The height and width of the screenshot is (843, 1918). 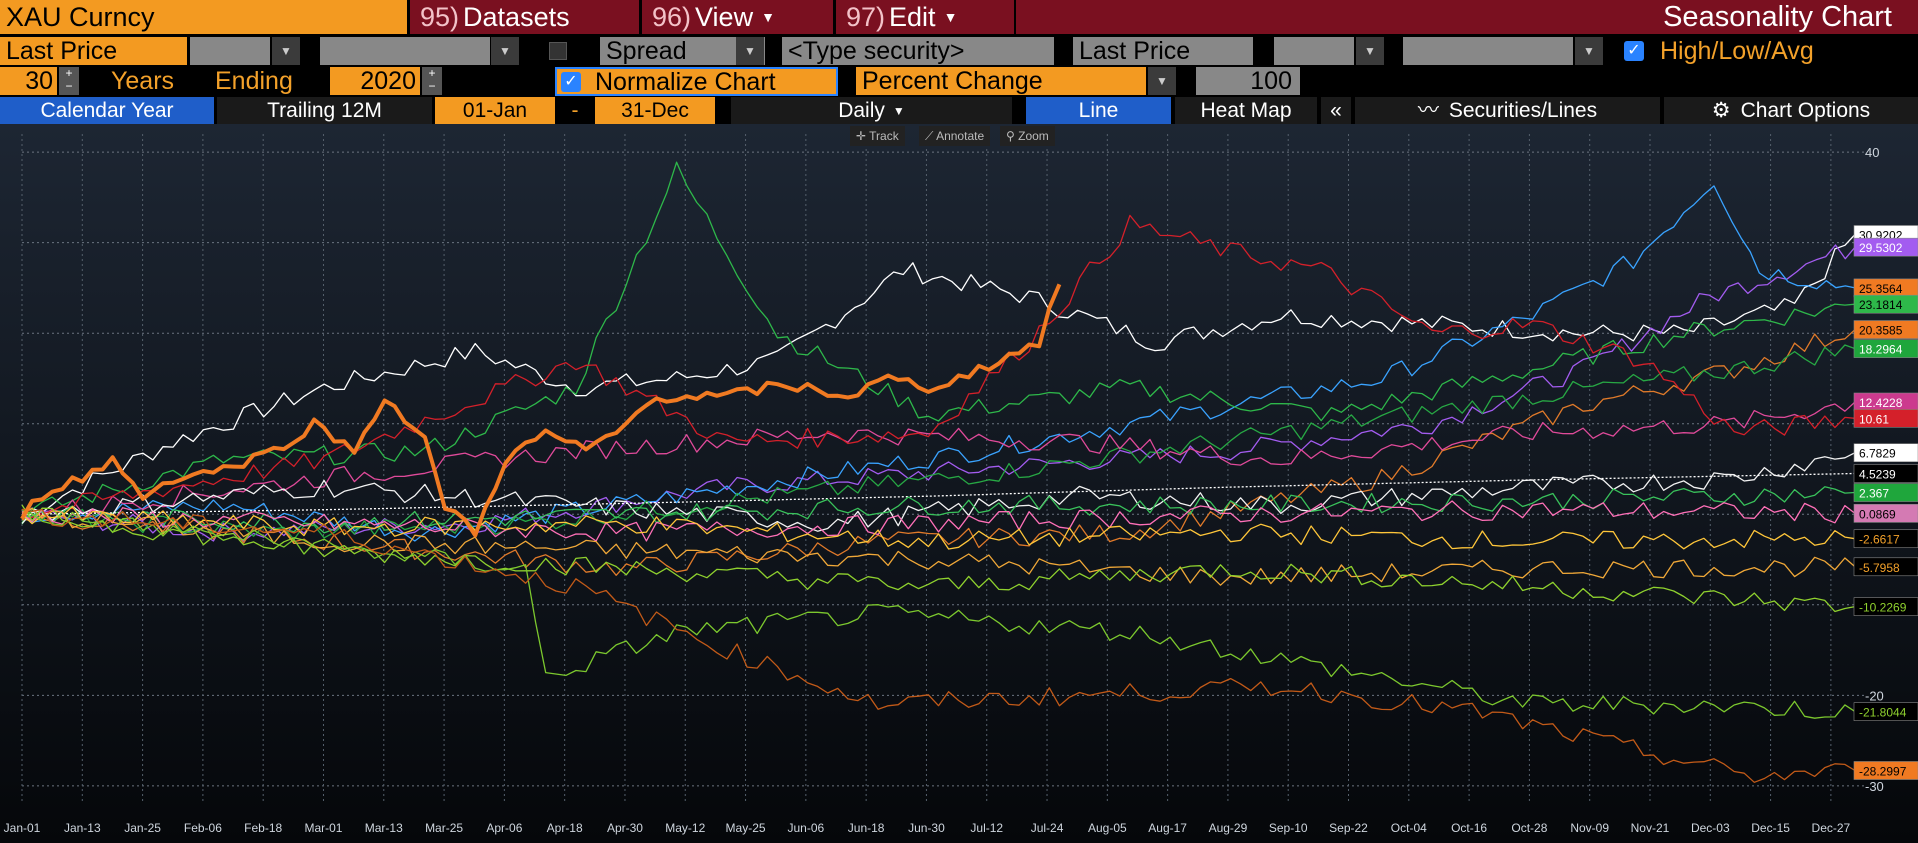 What do you see at coordinates (655, 111) in the screenshot?
I see `end-date-input: 31-Dec` at bounding box center [655, 111].